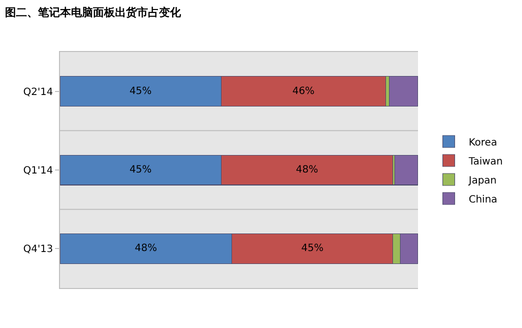 This screenshot has height=328, width=522. Describe the element at coordinates (38, 92) in the screenshot. I see `y-tick-label: Q2'14` at that location.